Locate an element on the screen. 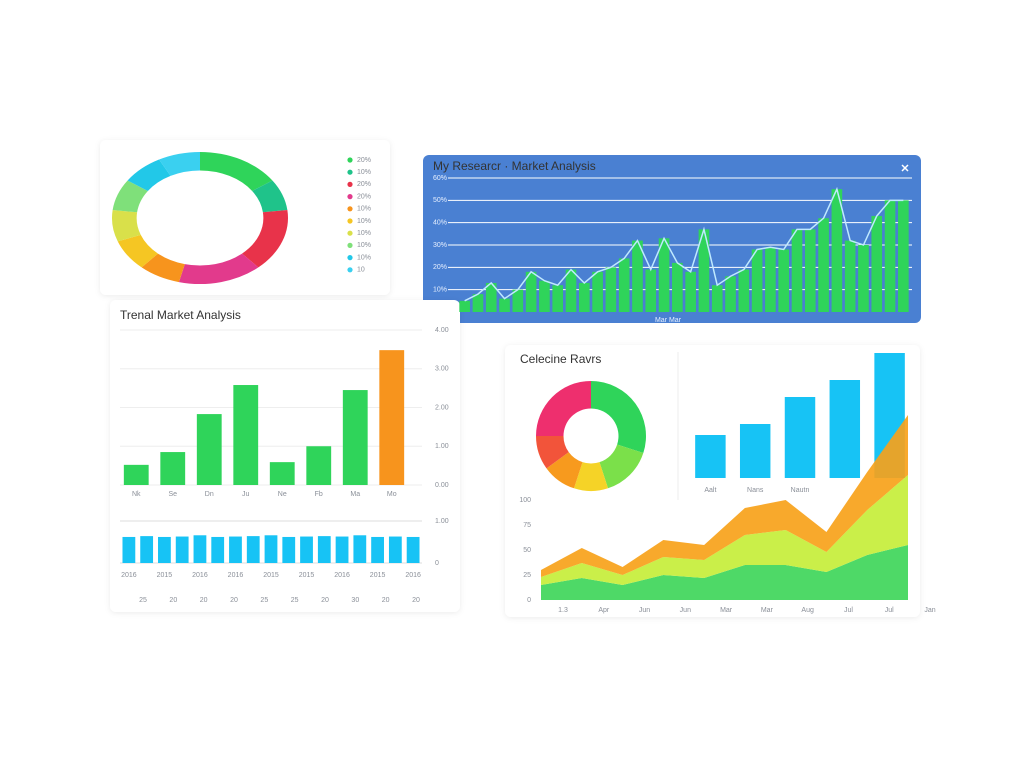 This screenshot has width=1024, height=768. y-tick-label: 100 is located at coordinates (525, 500).